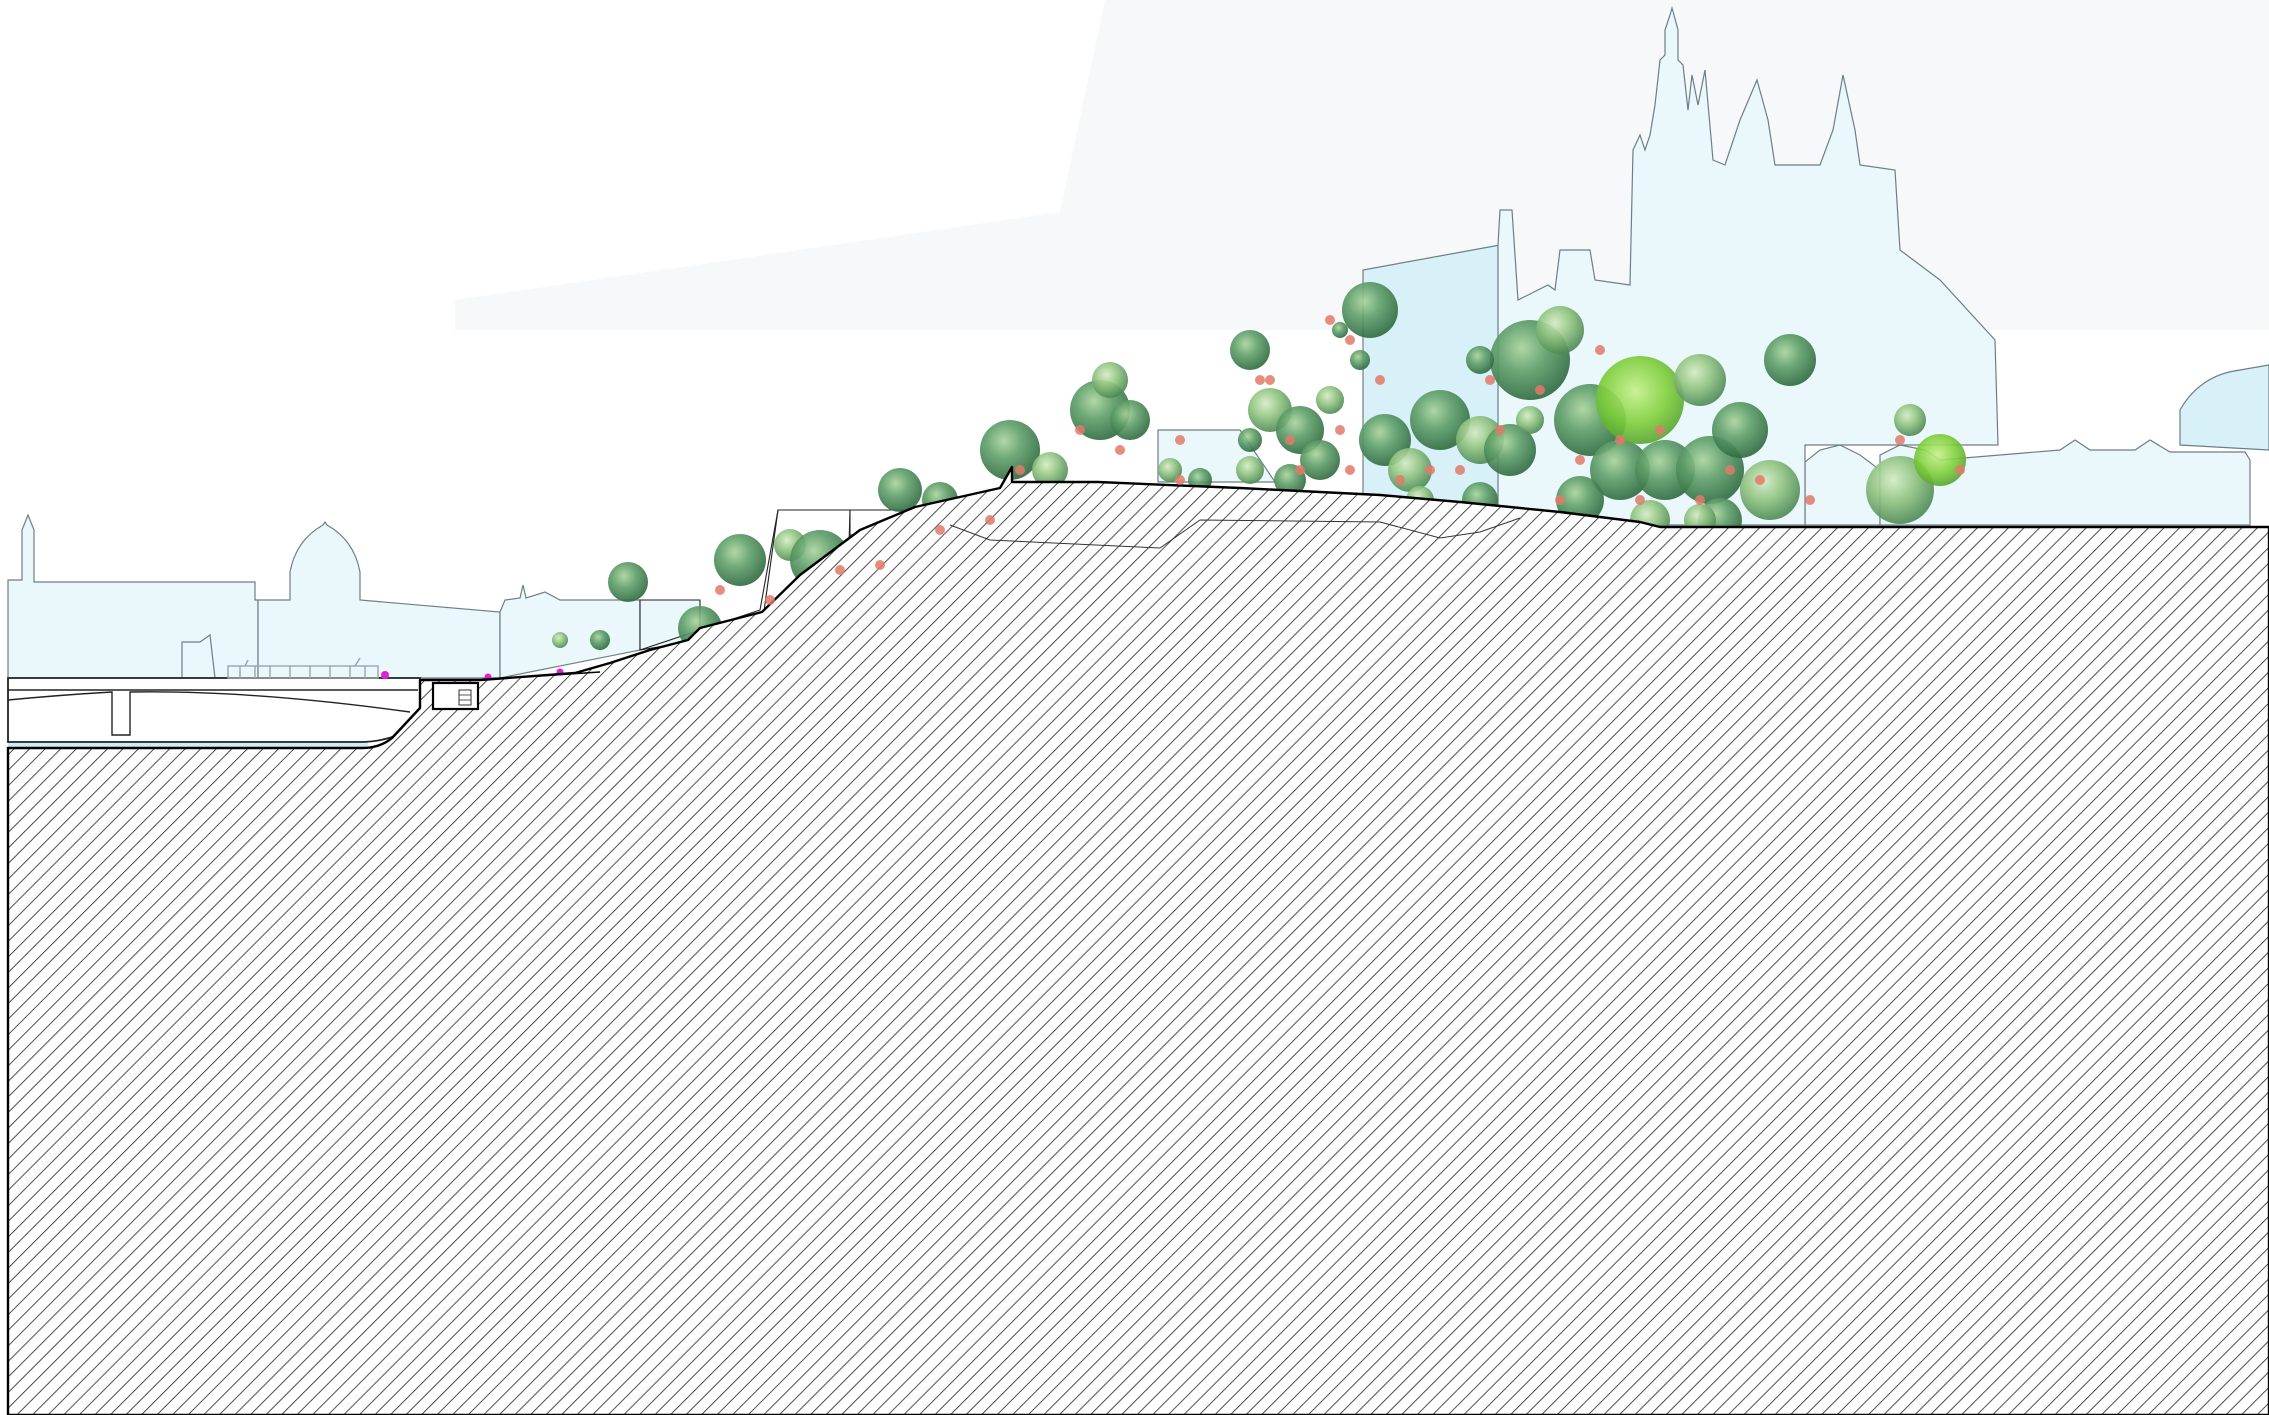 This screenshot has height=1415, width=2269. I want to click on bridge, so click(214, 710).